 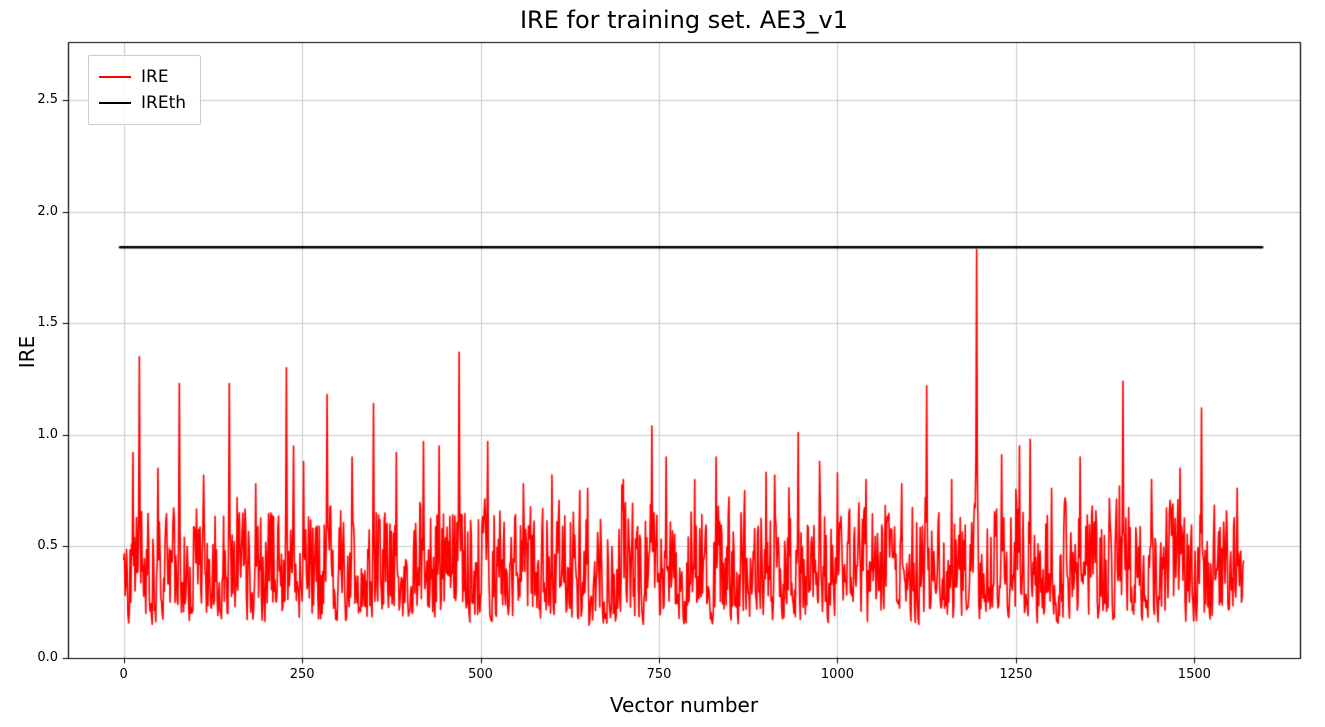 What do you see at coordinates (27, 352) in the screenshot?
I see `y-axis-label: IRE` at bounding box center [27, 352].